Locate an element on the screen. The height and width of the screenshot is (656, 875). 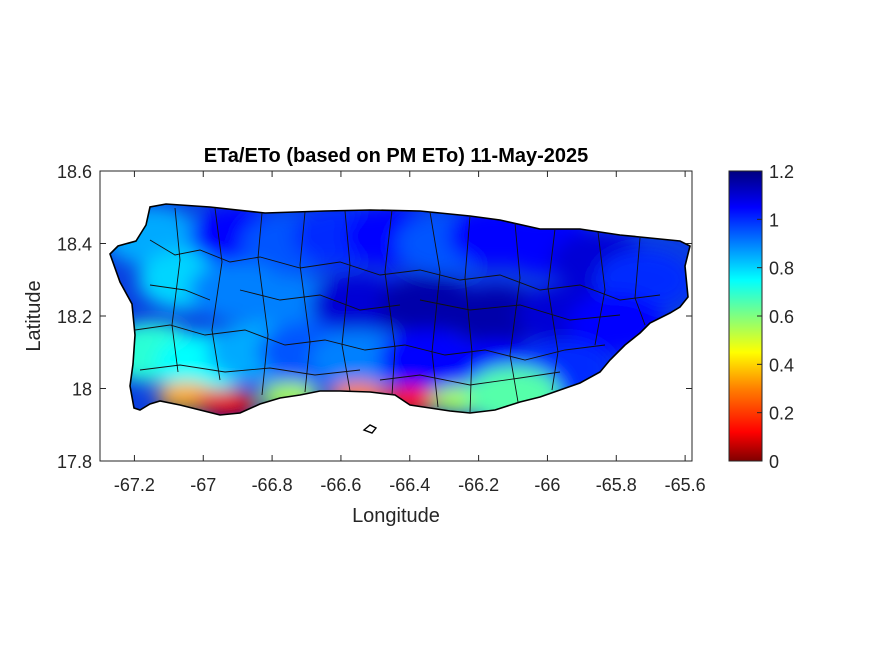
x-tick-label: -66.4 is located at coordinates (409, 485).